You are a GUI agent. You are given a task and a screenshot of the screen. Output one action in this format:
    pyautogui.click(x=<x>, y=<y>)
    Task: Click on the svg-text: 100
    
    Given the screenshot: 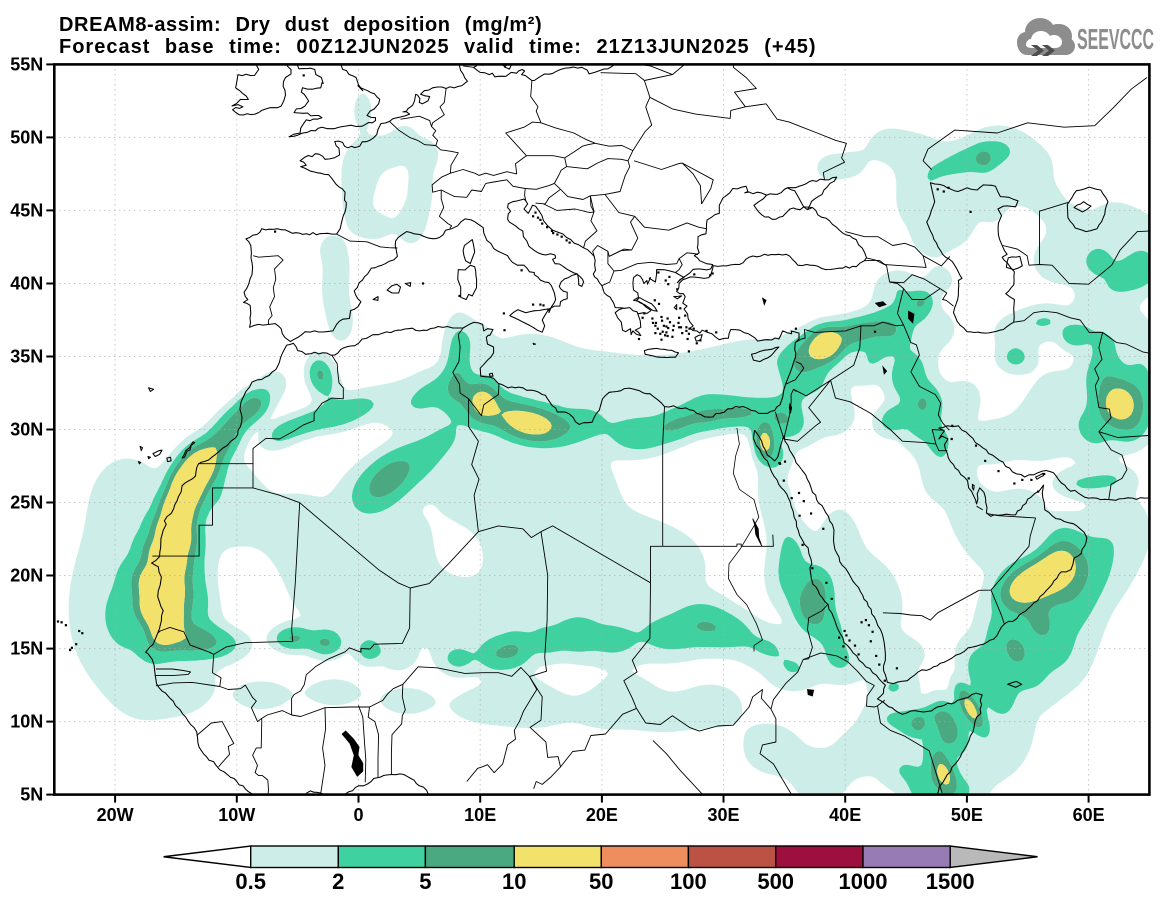 What is the action you would take?
    pyautogui.click(x=688, y=881)
    